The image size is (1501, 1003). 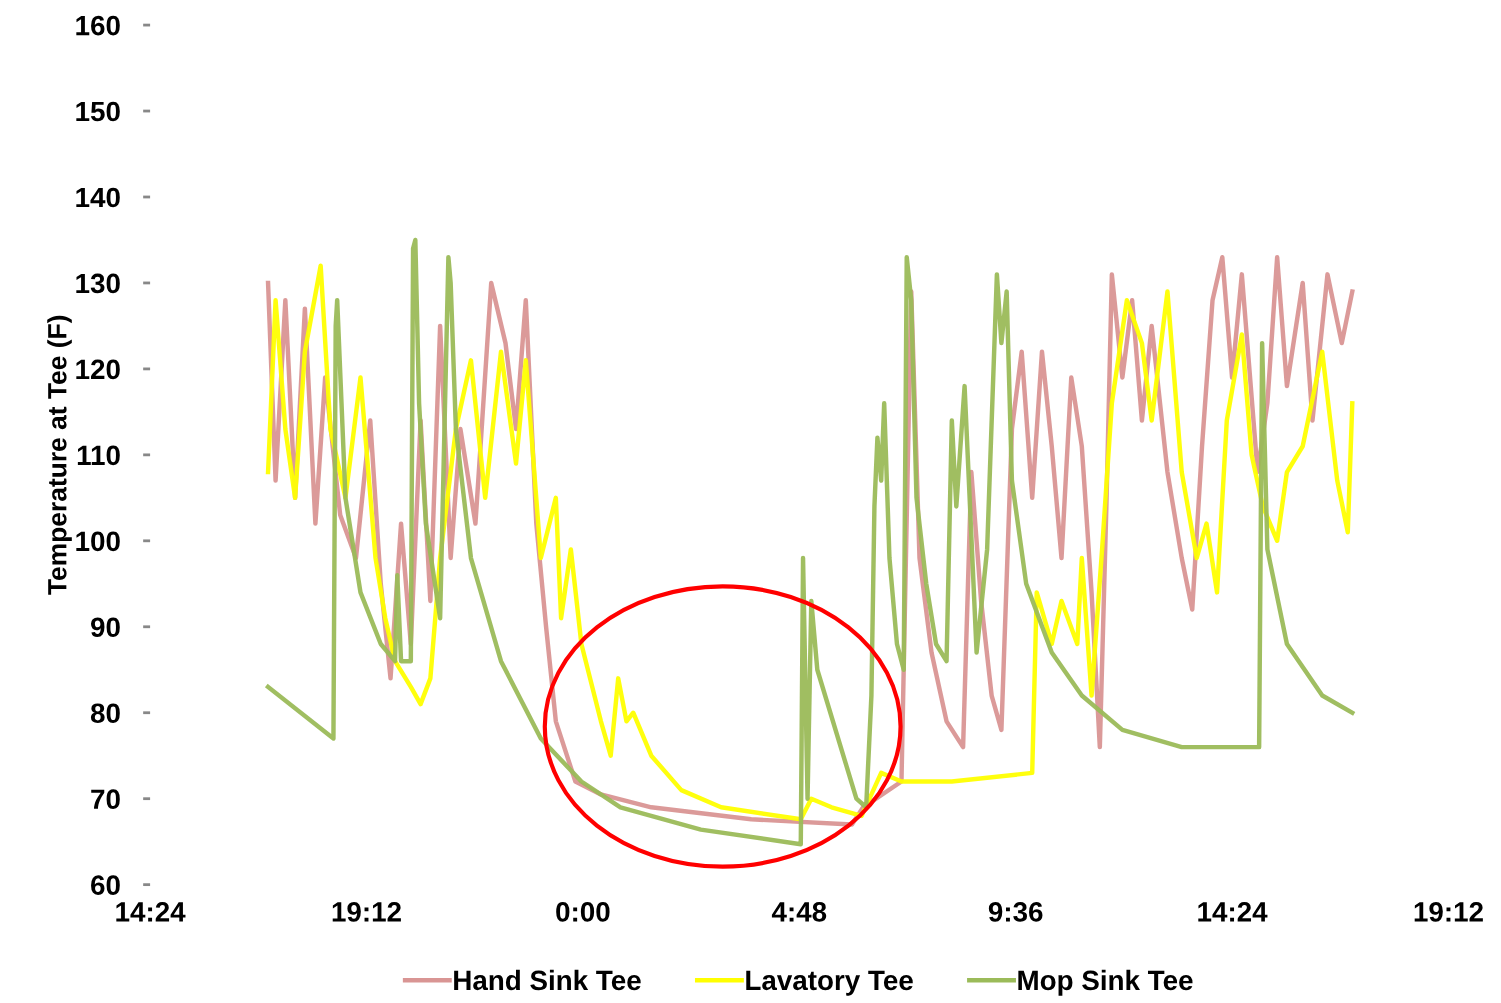 I want to click on y-axis-title: Temperature at Tee (F), so click(x=59, y=455).